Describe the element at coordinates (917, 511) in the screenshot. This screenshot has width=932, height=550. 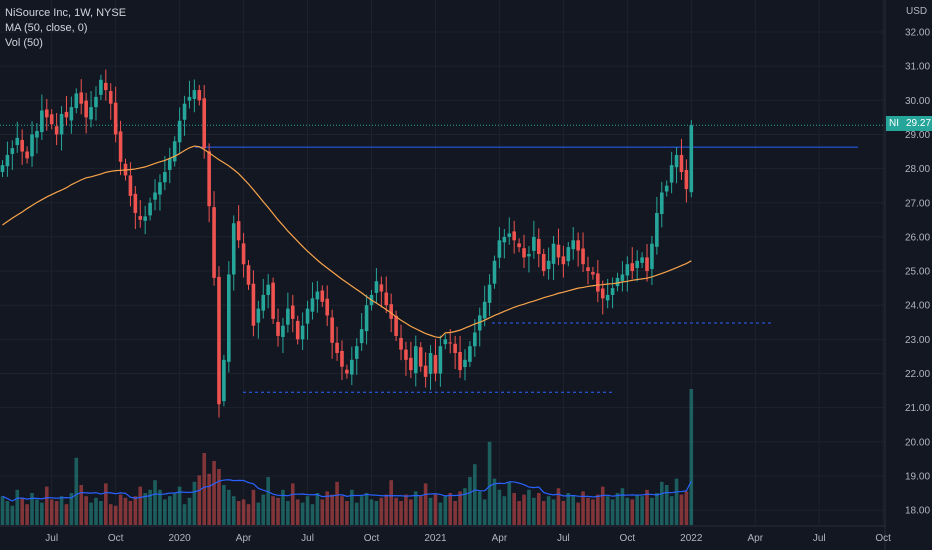
I see `y-tick-label: 18.00` at that location.